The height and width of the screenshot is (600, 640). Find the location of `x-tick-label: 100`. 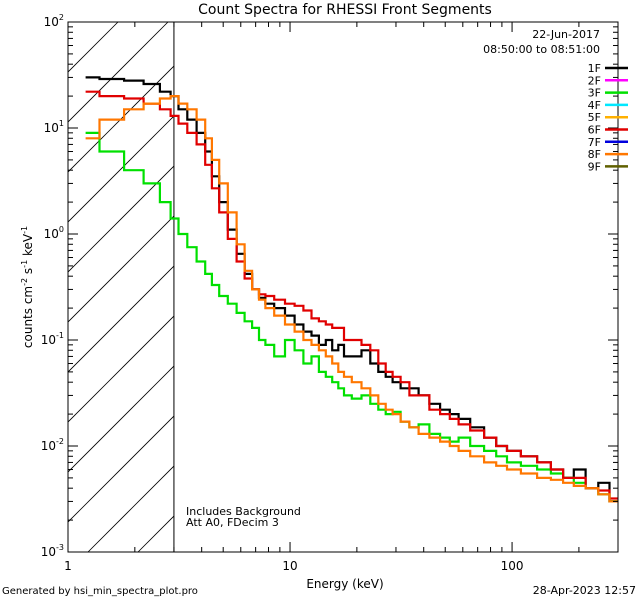

x-tick-label: 100 is located at coordinates (512, 566).